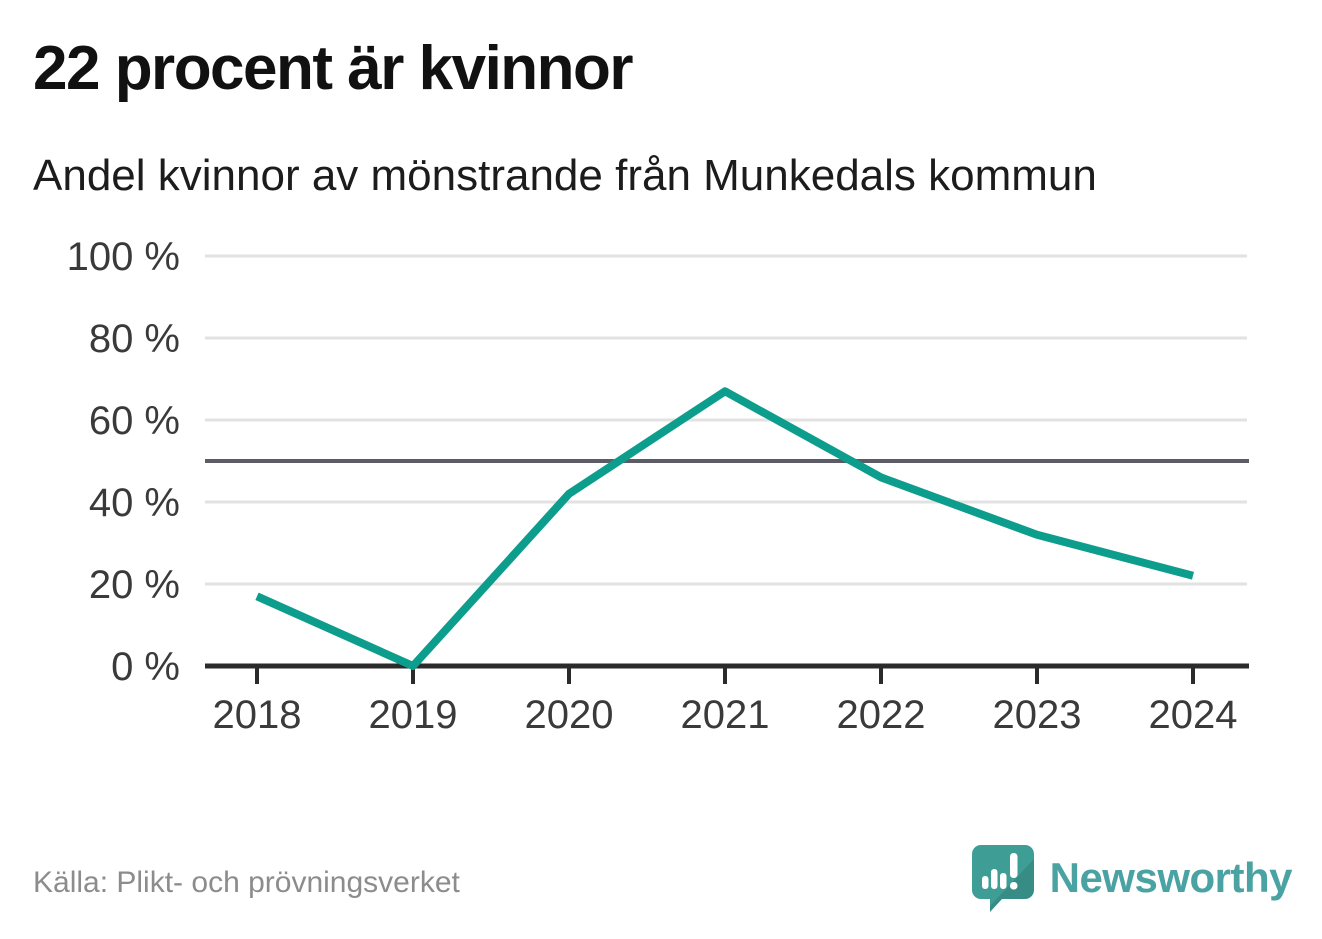  What do you see at coordinates (881, 715) in the screenshot?
I see `x-tick-label: 2022` at bounding box center [881, 715].